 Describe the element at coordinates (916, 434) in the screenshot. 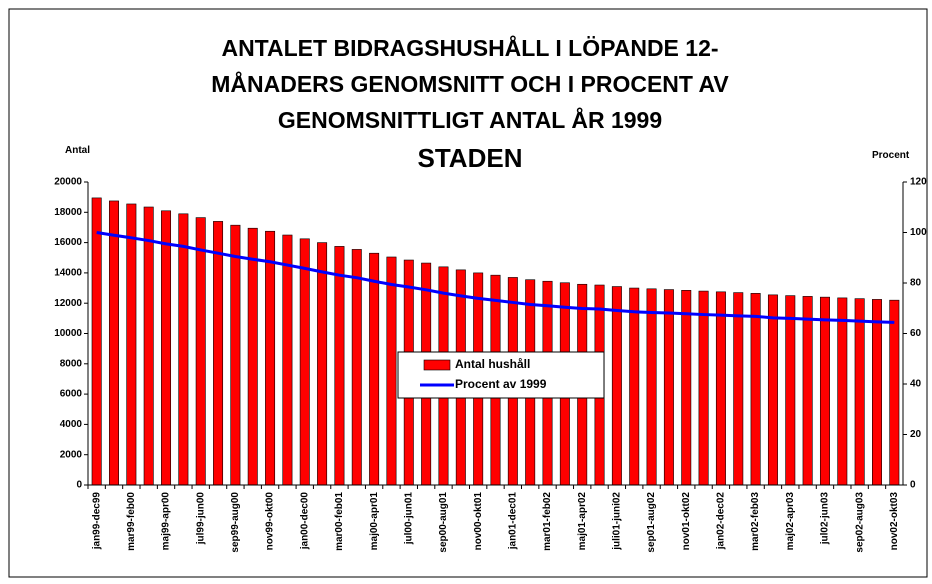

I see `y2-tick-label: 20` at that location.